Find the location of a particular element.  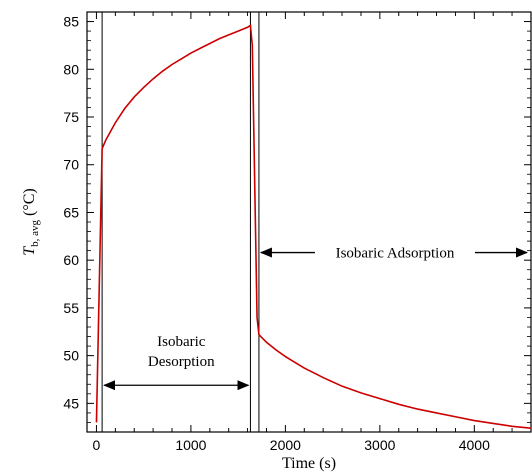

y-axis-title: Tb, avg (°C) is located at coordinates (31, 222).